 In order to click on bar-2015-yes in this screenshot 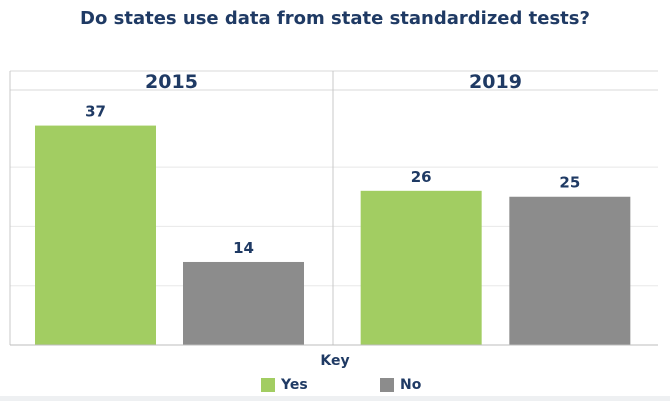, I will do `click(95, 235)`.